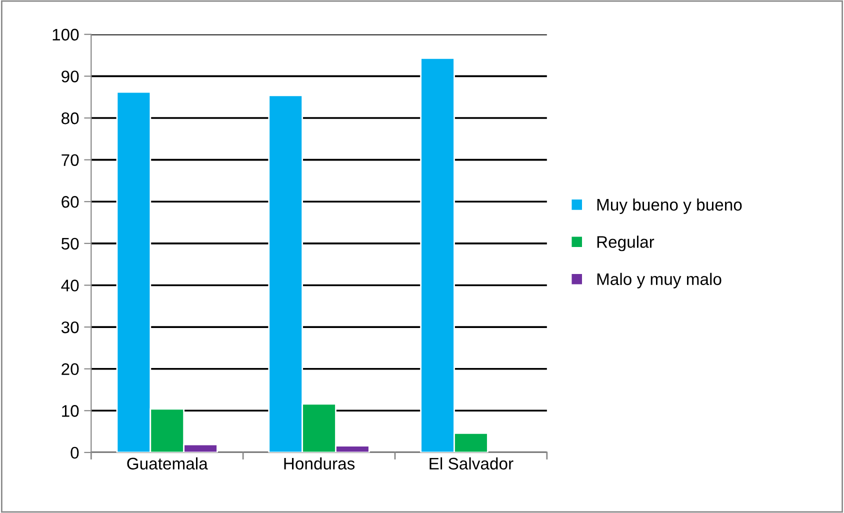 The width and height of the screenshot is (844, 513). I want to click on y-tick-label: 50, so click(70, 244).